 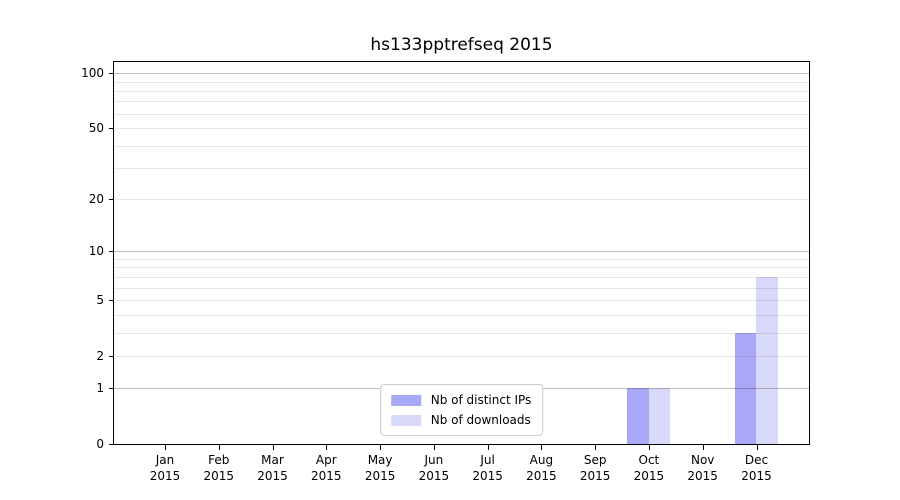 I want to click on y-tick-label: 0, so click(x=100, y=444).